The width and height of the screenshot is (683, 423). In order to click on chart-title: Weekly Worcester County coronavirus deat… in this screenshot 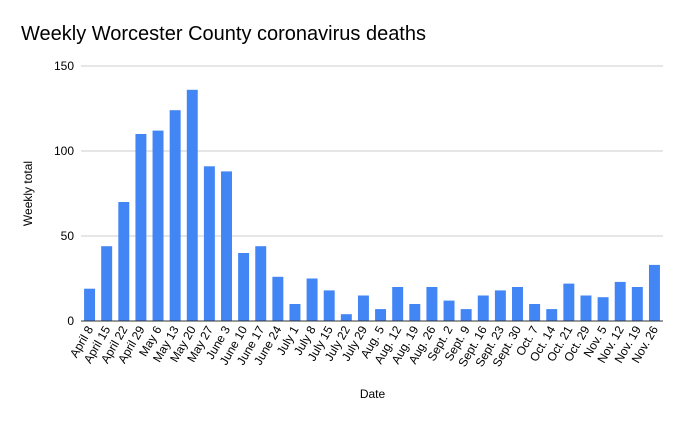, I will do `click(223, 34)`.